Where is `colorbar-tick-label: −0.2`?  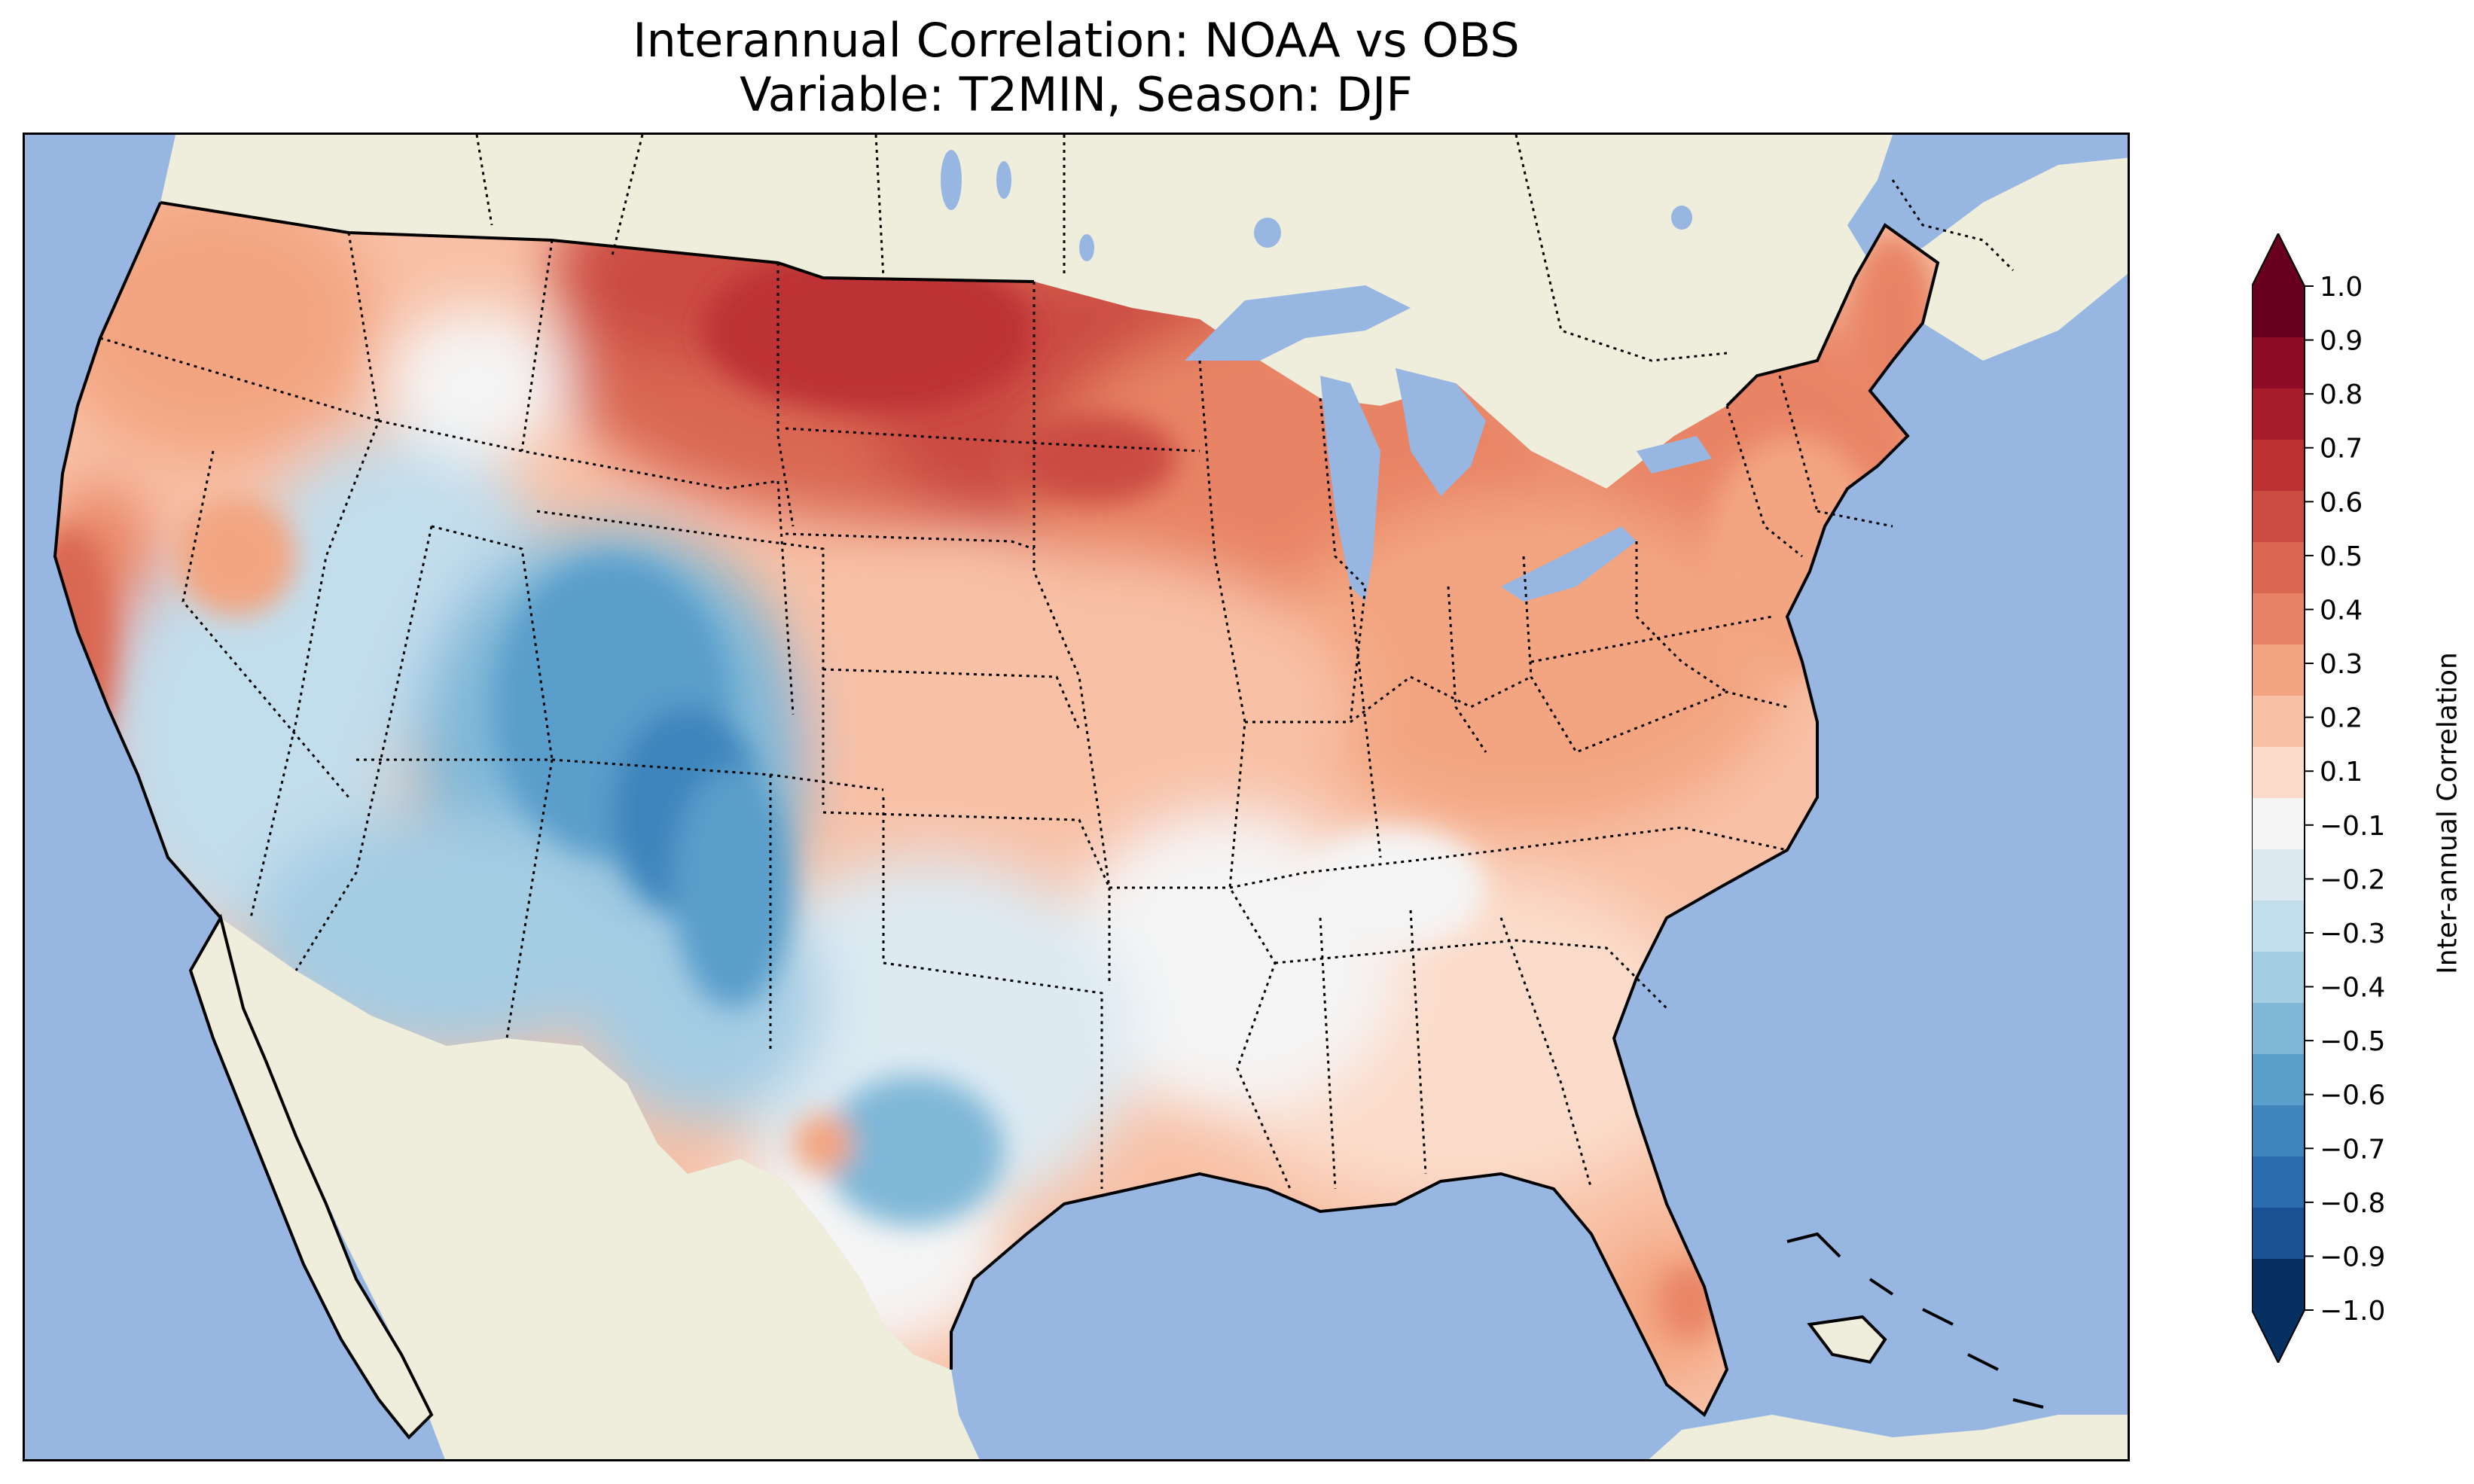 colorbar-tick-label: −0.2 is located at coordinates (2352, 879).